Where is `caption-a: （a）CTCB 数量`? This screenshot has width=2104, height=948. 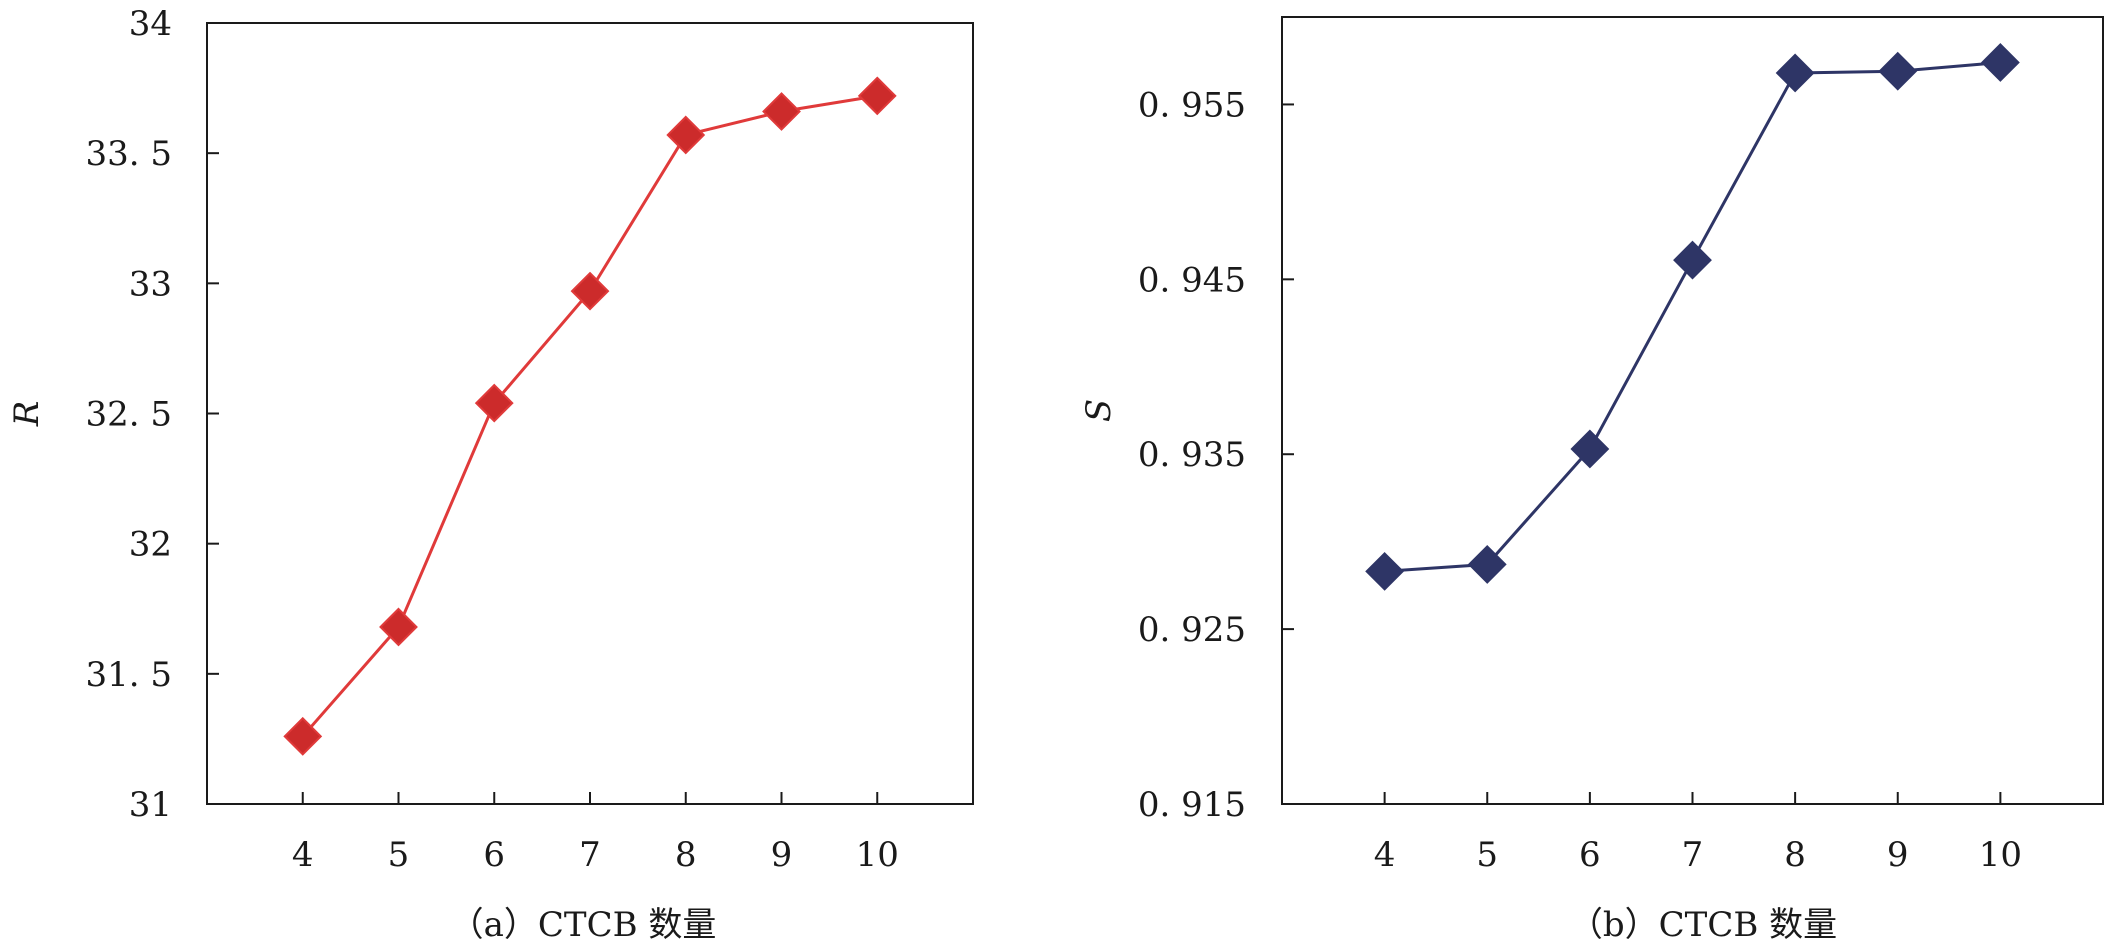
caption-a: （a）CTCB 数量 is located at coordinates (583, 925).